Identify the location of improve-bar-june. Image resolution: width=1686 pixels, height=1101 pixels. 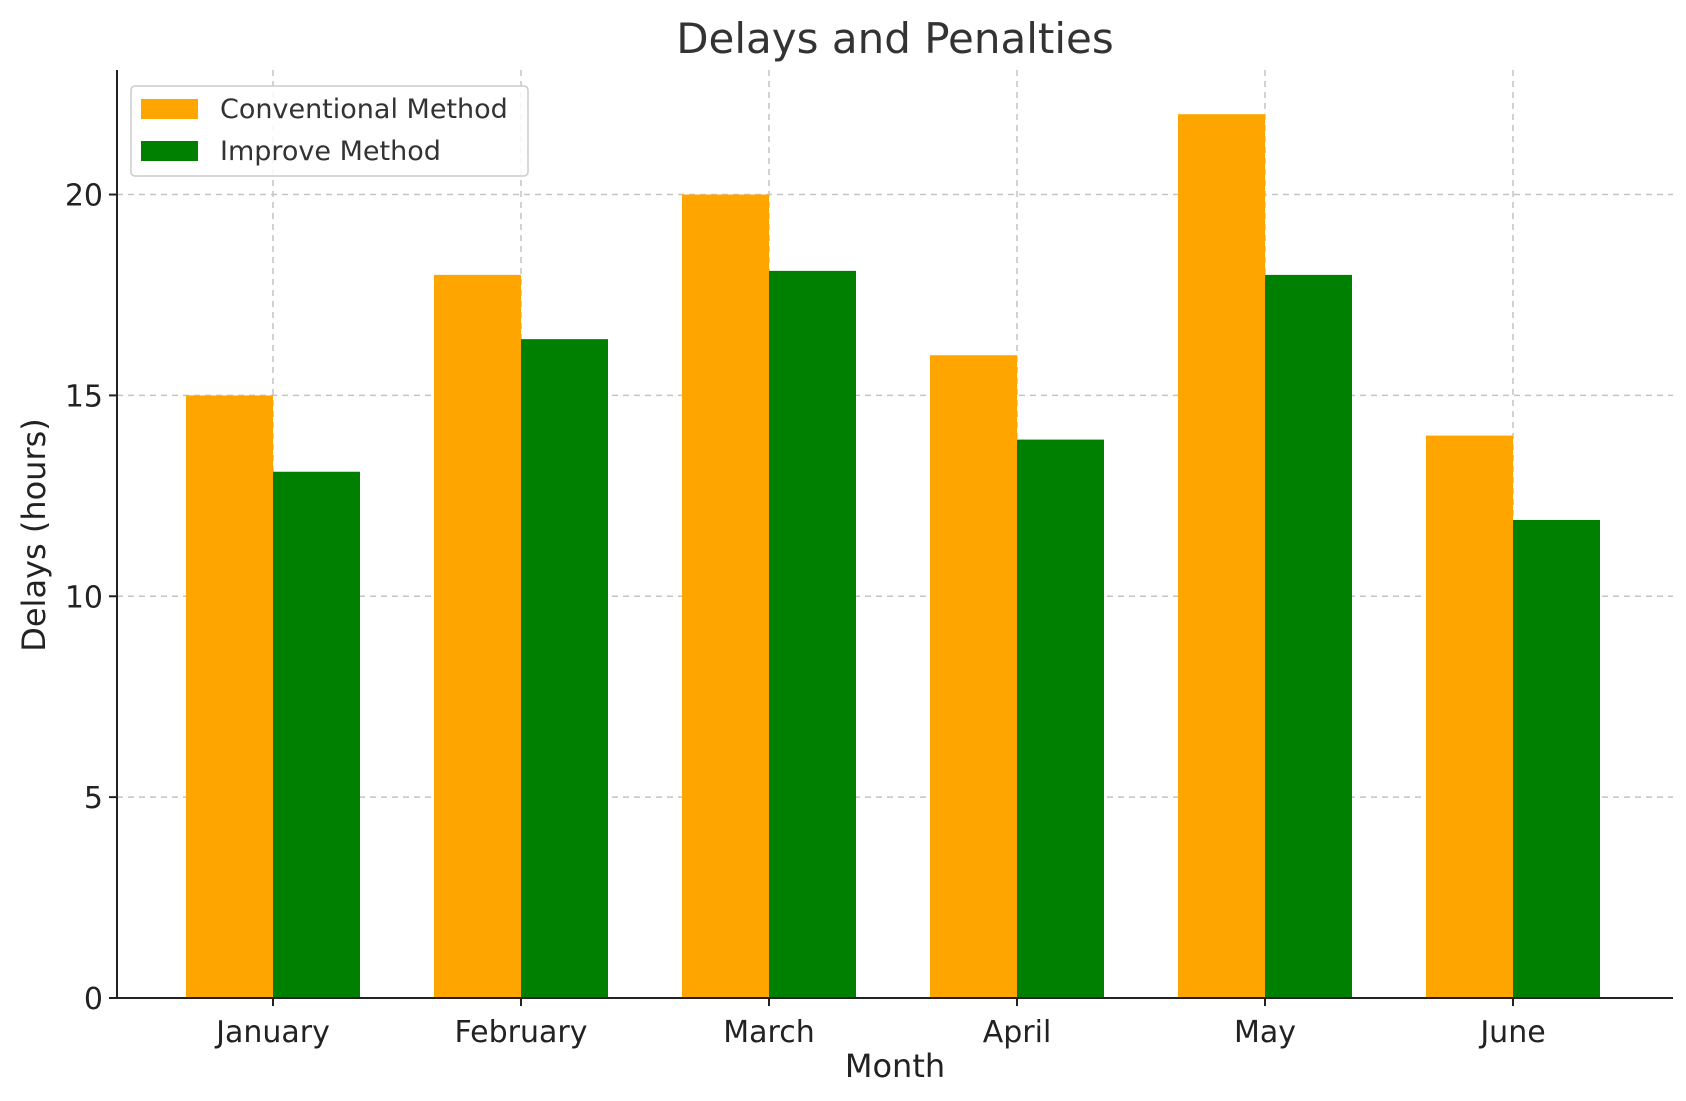
(1556, 758).